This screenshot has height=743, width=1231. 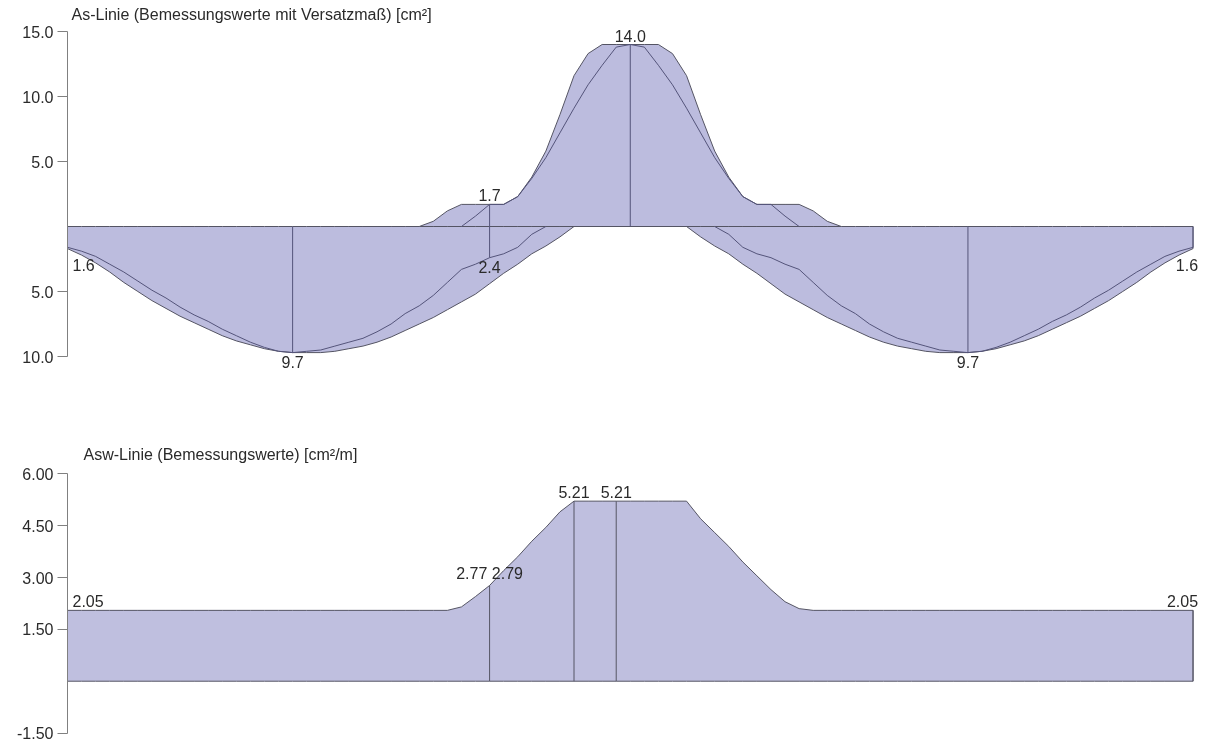 What do you see at coordinates (630, 36) in the screenshot?
I see `data-label: 14.0` at bounding box center [630, 36].